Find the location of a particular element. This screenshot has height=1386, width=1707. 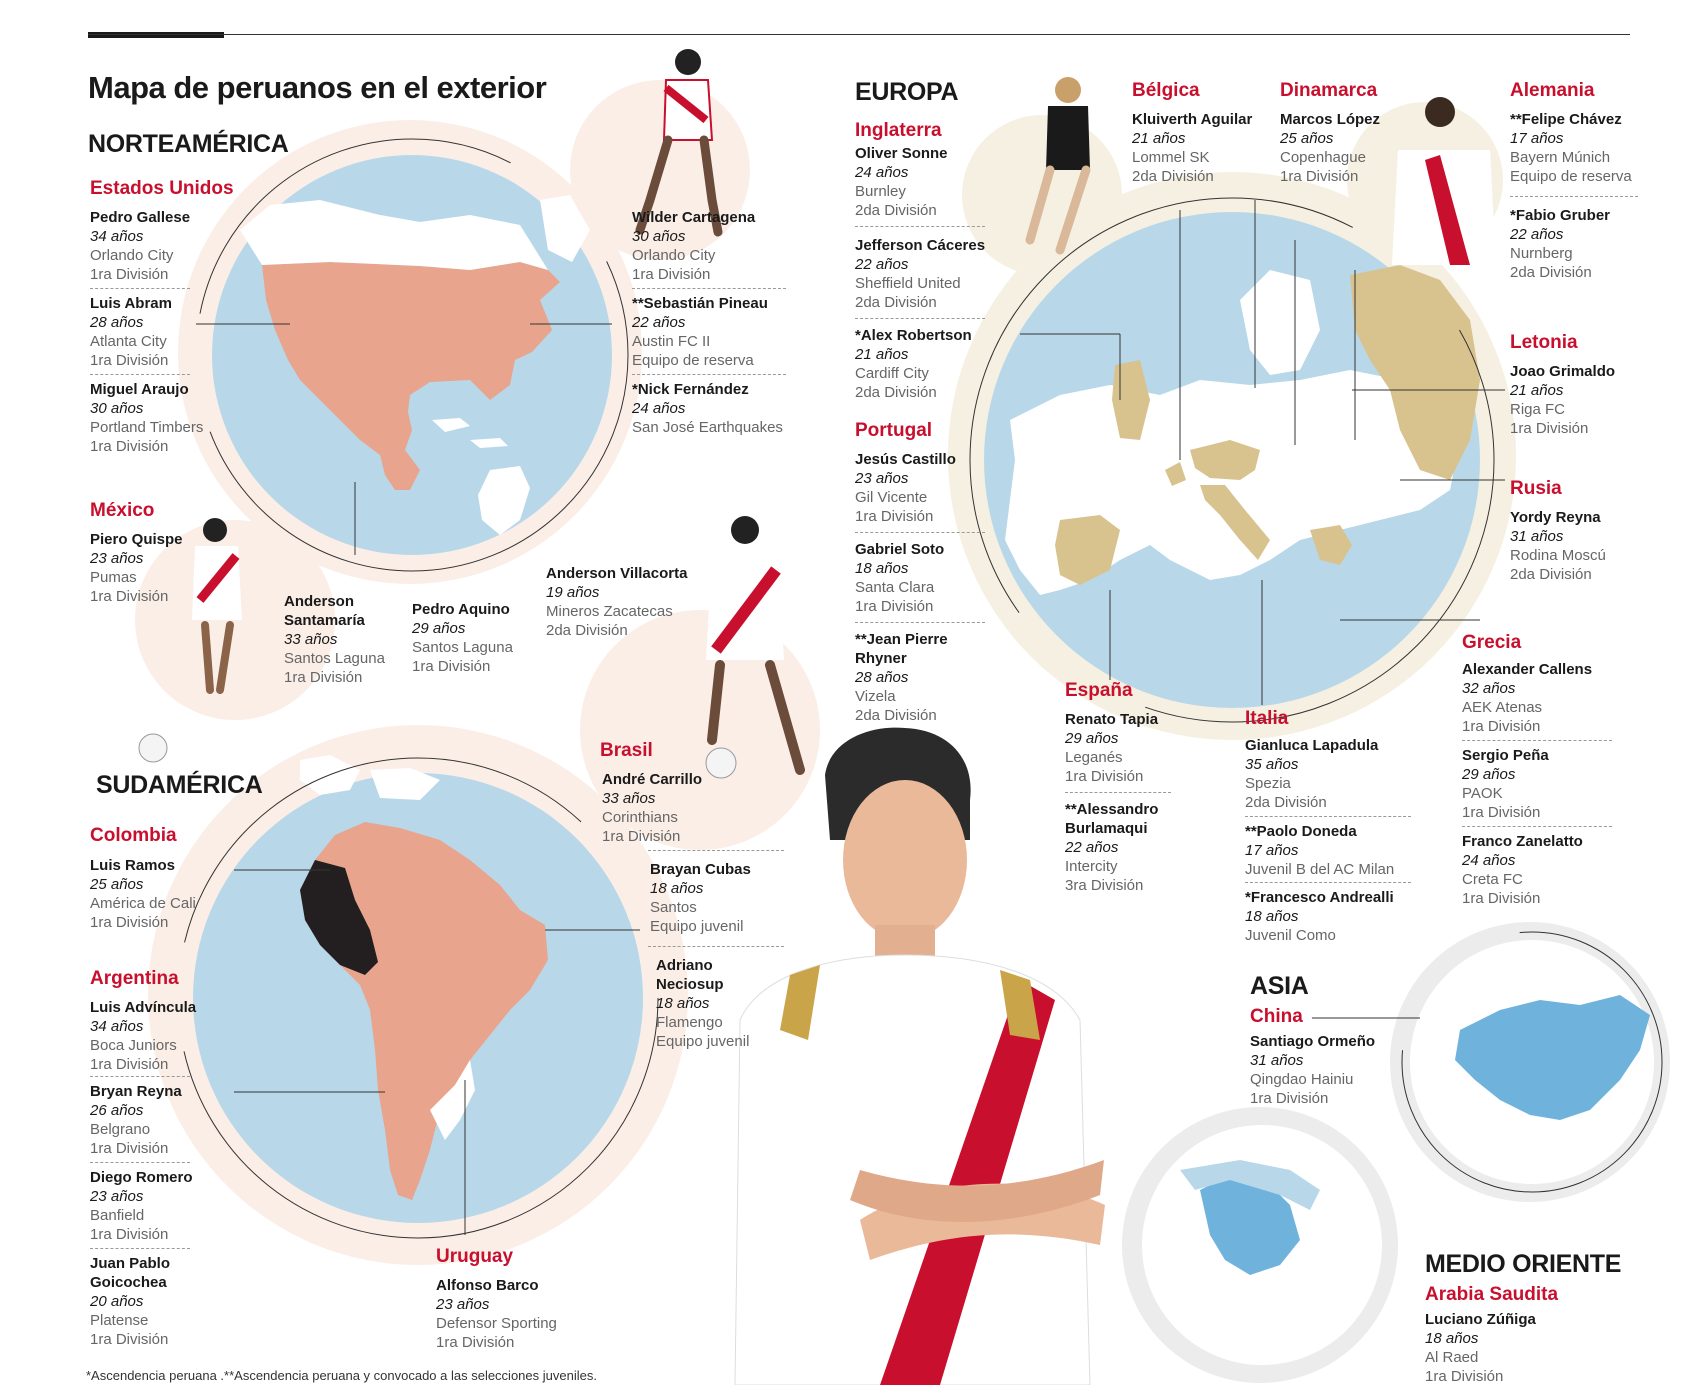

region-europe: EUROPA is located at coordinates (907, 92).